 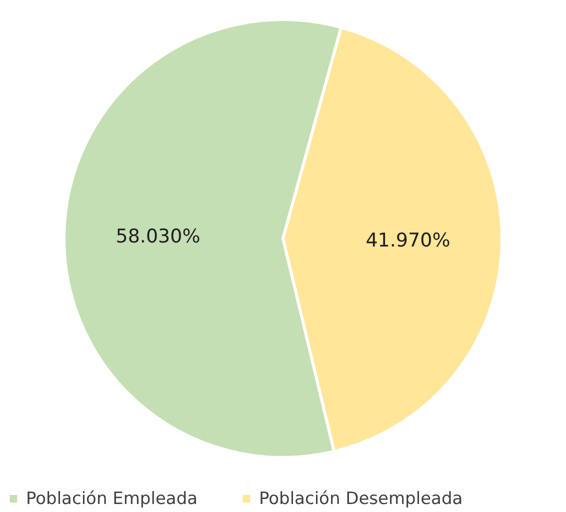 What do you see at coordinates (158, 236) in the screenshot?
I see `data-label: 58.030%` at bounding box center [158, 236].